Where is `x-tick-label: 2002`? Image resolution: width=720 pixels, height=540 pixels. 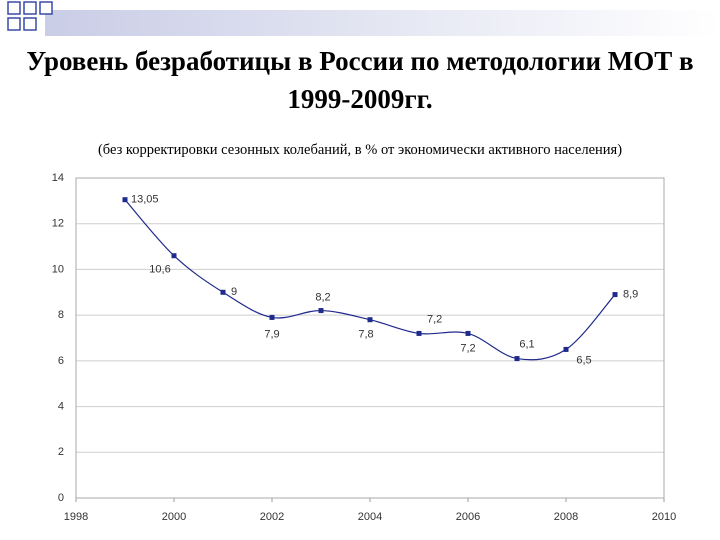
x-tick-label: 2002 is located at coordinates (272, 517).